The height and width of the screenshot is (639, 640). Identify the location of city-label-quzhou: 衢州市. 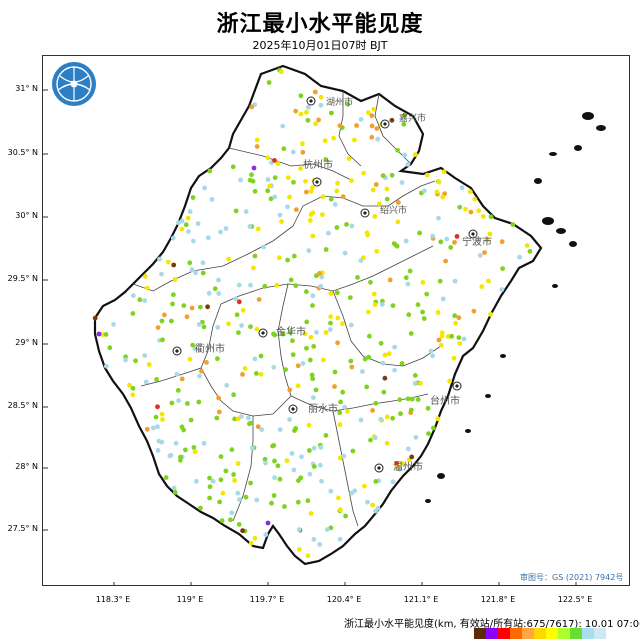
(210, 349).